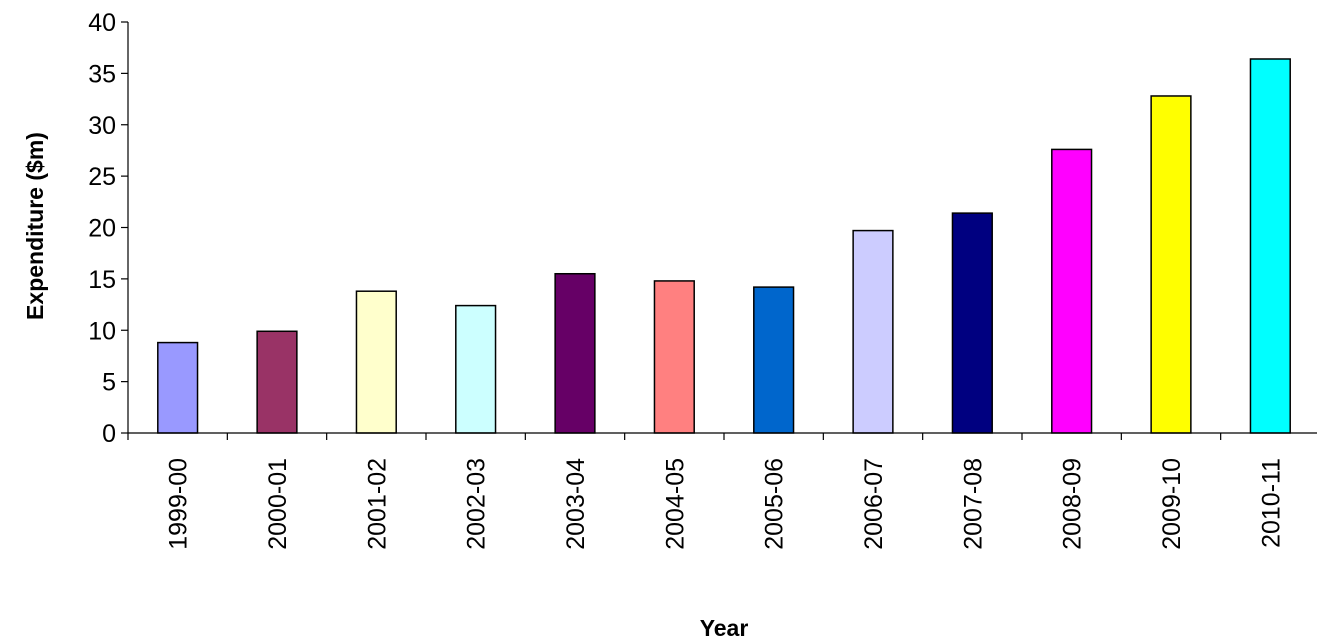 This screenshot has width=1317, height=644. I want to click on y-tick-label: 25, so click(102, 177).